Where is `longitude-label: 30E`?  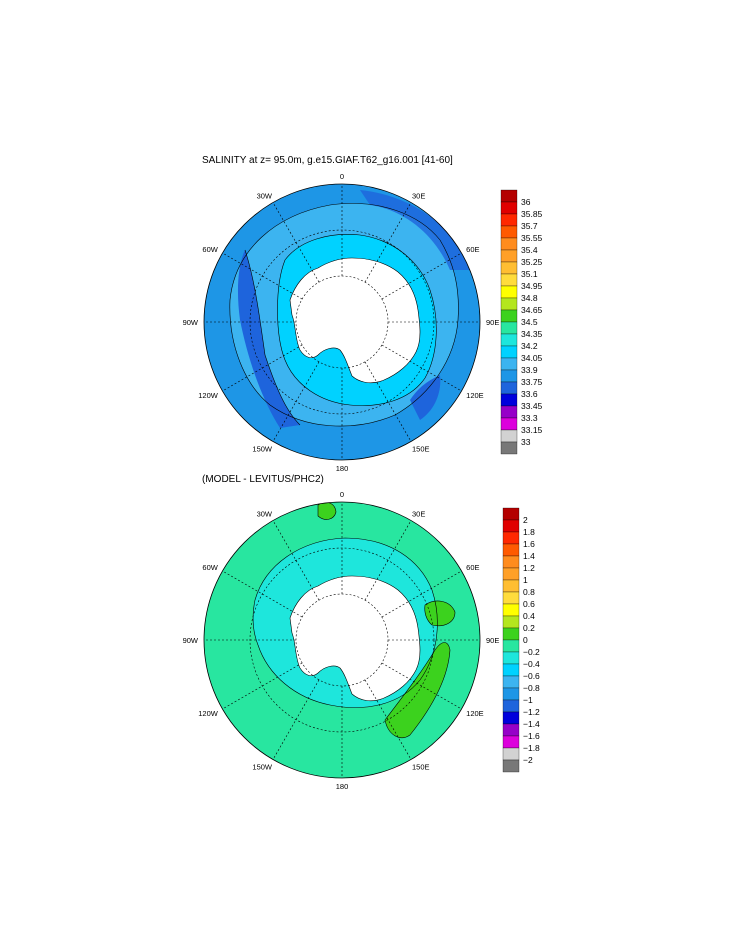 longitude-label: 30E is located at coordinates (418, 196).